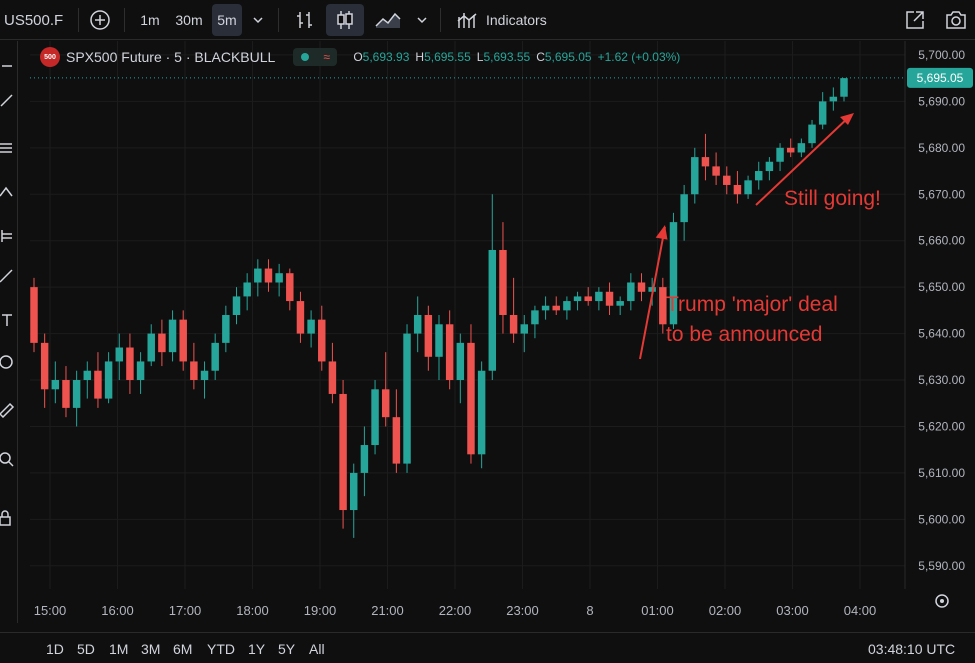 This screenshot has height=663, width=975. Describe the element at coordinates (183, 649) in the screenshot. I see `range-6m-button: 6M` at that location.